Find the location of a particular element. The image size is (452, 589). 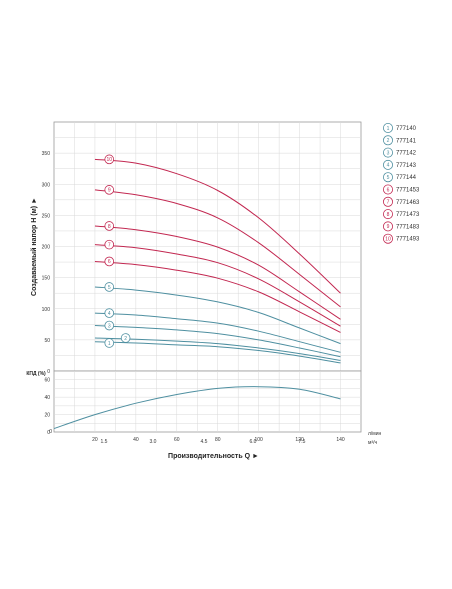

series-marker-number-8: 8 is located at coordinates (109, 227).